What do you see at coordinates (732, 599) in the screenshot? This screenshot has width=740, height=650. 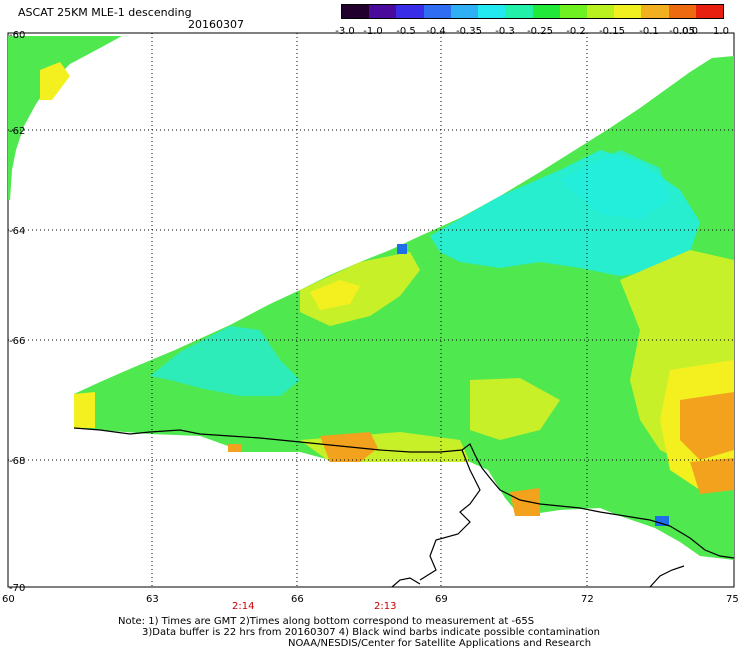 I see `longitude-label: 75` at bounding box center [732, 599].